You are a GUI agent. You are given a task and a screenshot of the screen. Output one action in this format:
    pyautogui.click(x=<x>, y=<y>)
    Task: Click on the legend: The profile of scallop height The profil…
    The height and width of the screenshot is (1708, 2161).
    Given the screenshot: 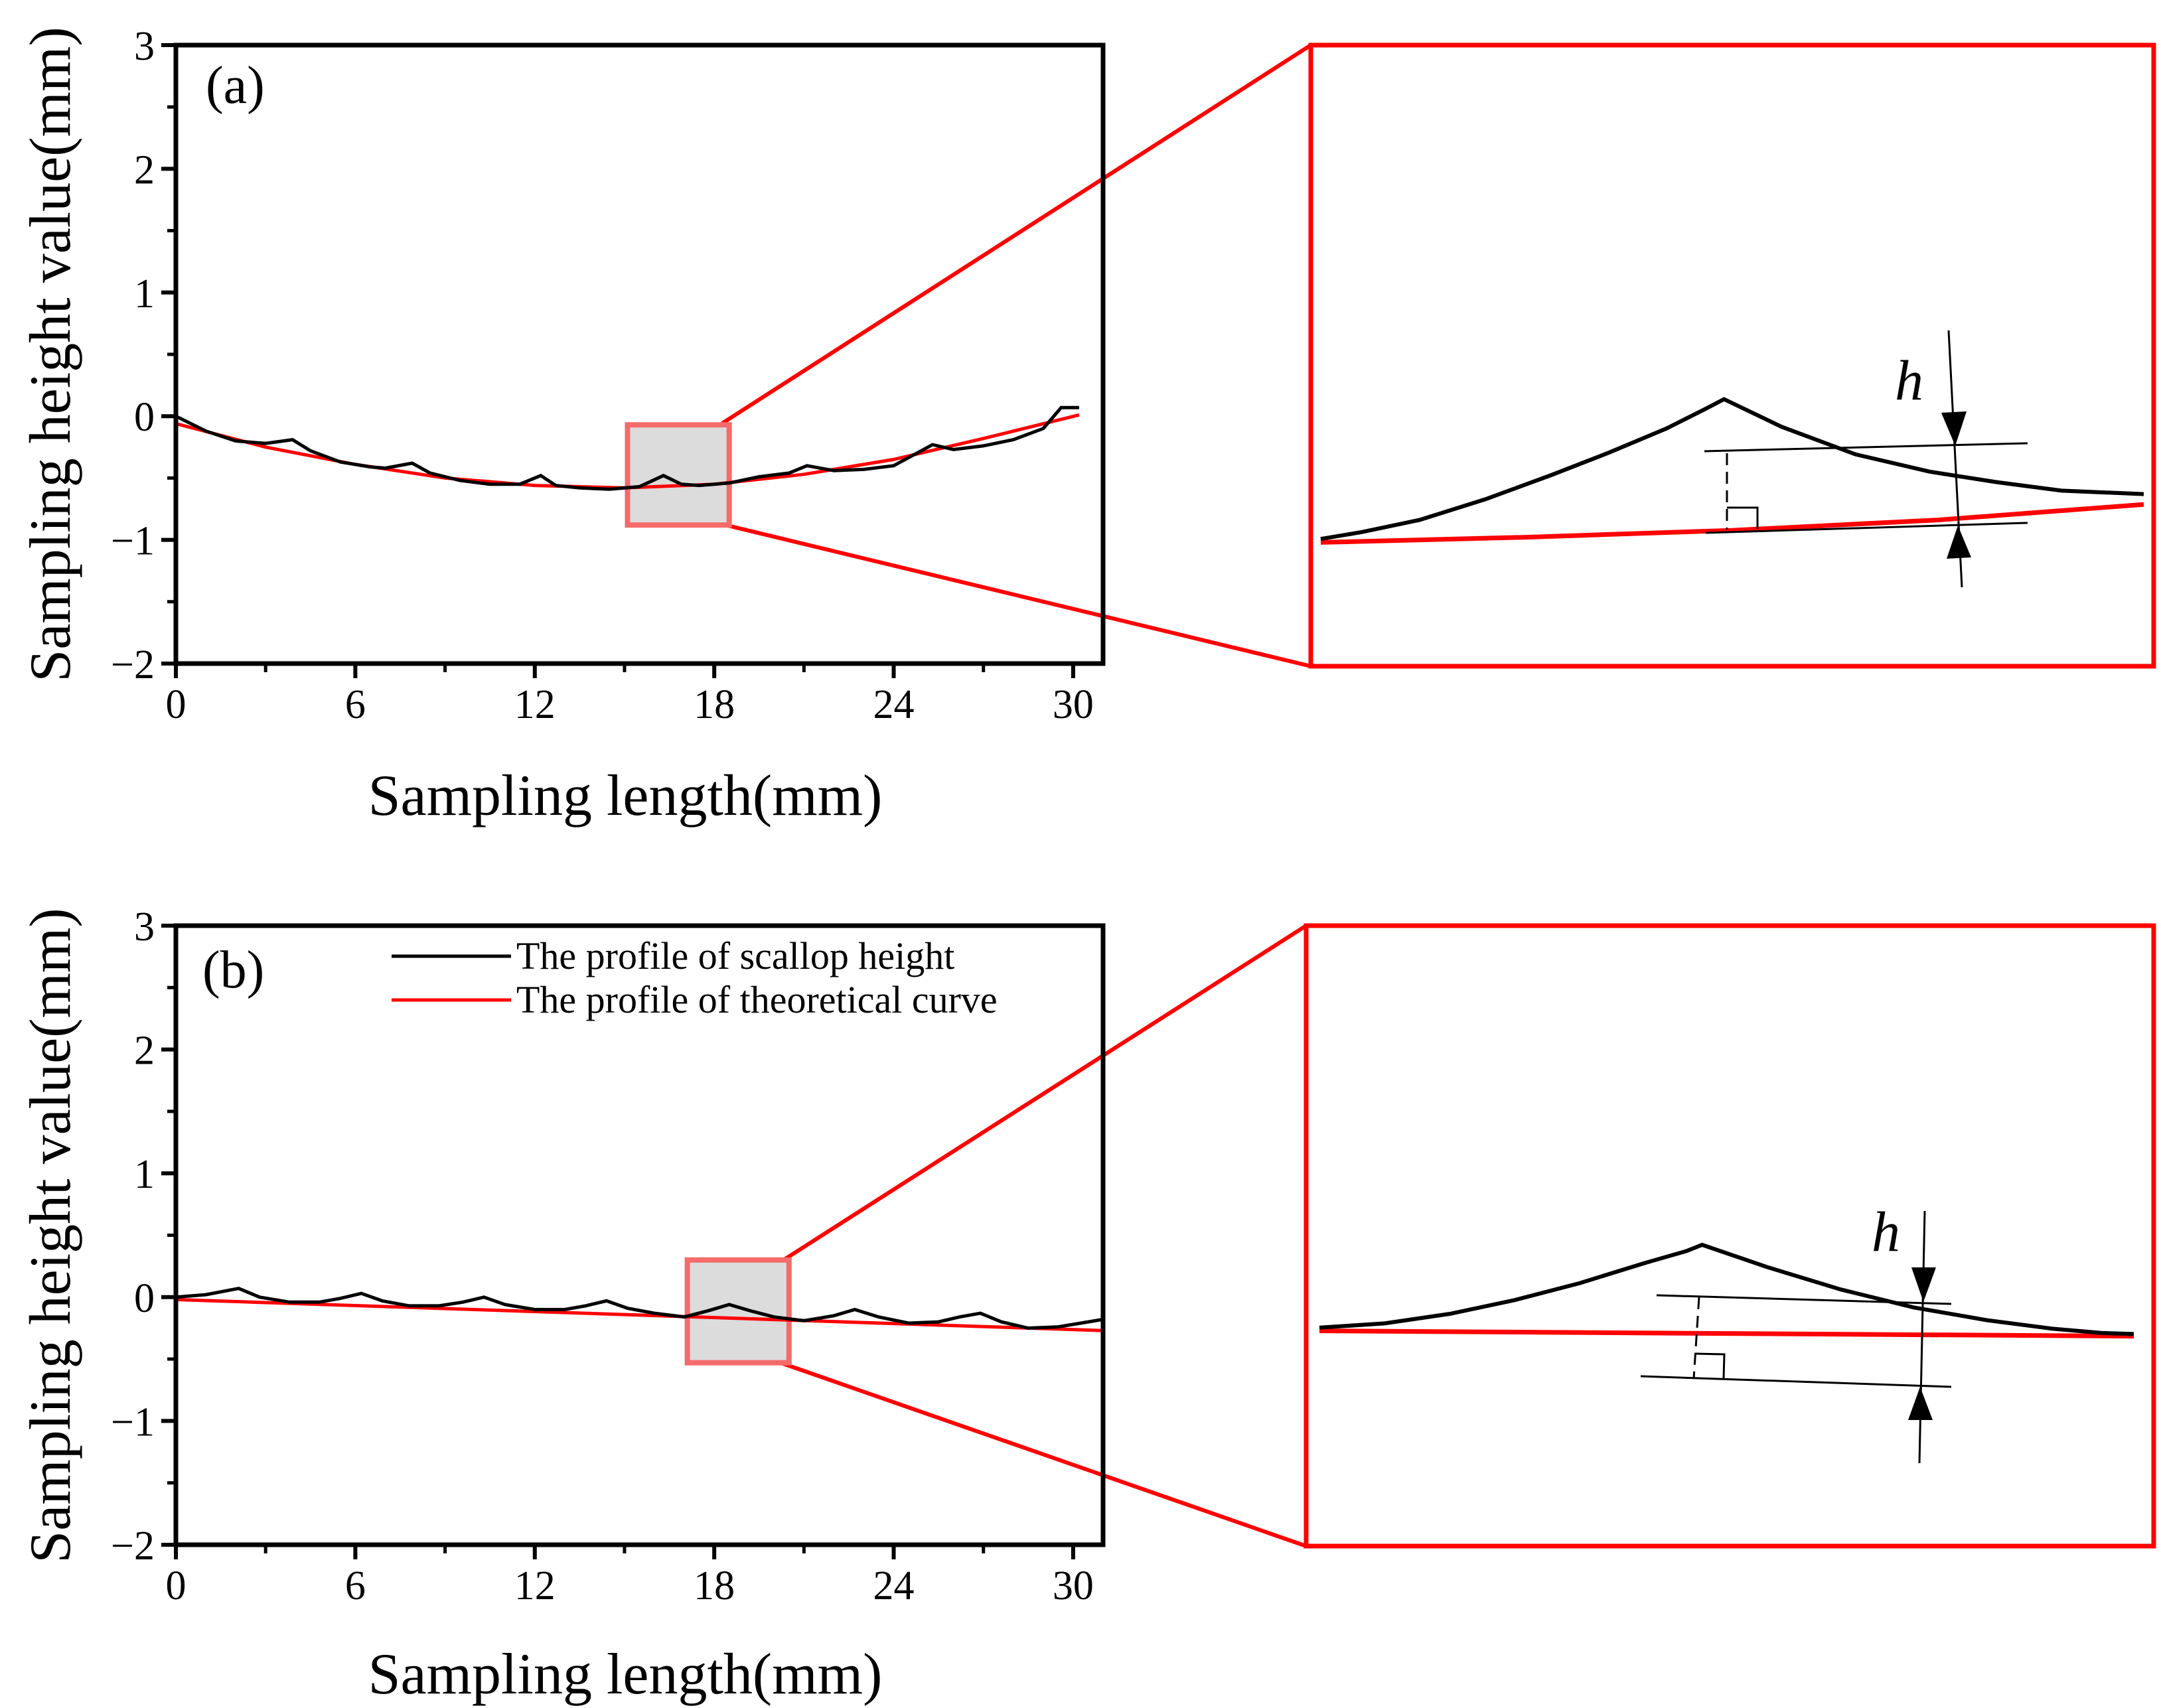 What is the action you would take?
    pyautogui.click(x=695, y=978)
    